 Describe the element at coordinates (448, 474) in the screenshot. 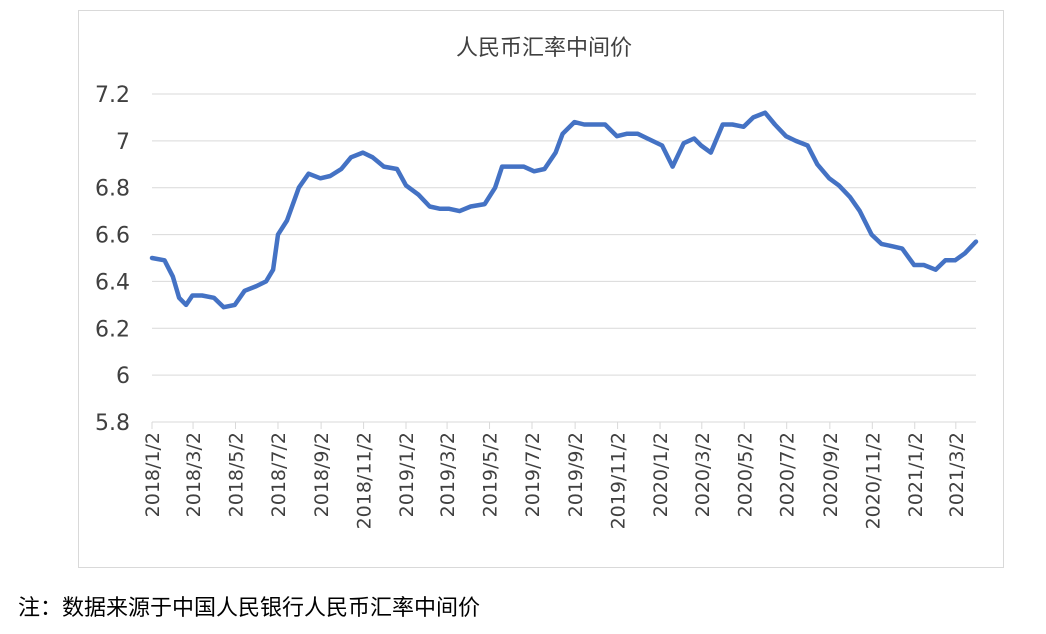

I see `x-tick-label: 2019/3/2` at that location.